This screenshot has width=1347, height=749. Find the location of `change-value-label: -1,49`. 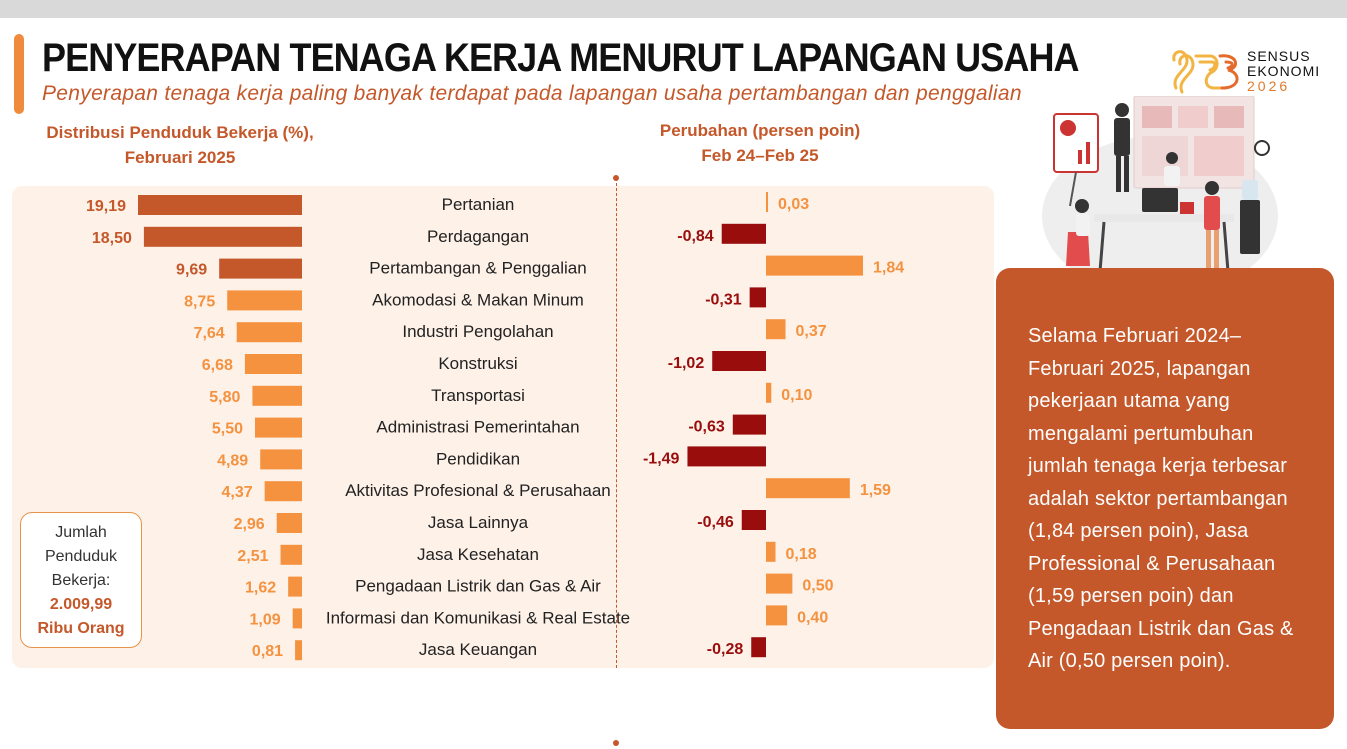

change-value-label: -1,49 is located at coordinates (661, 458).